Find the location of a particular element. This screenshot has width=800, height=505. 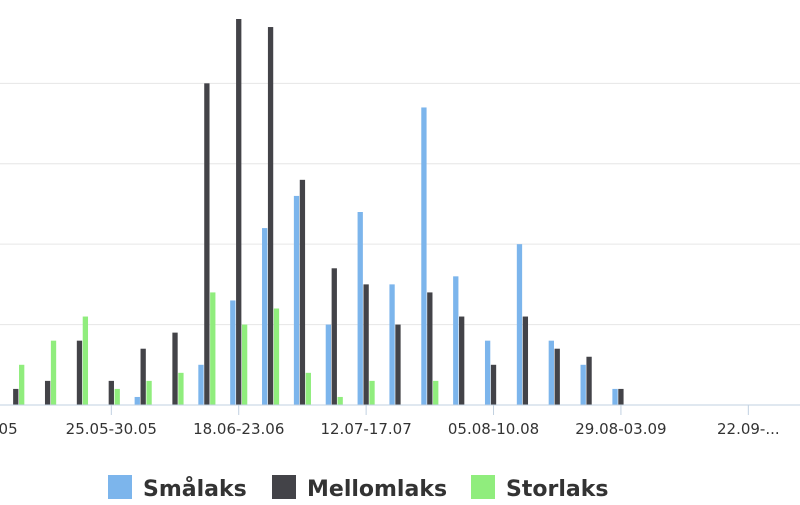

legend-label: Smålaks is located at coordinates (195, 489).